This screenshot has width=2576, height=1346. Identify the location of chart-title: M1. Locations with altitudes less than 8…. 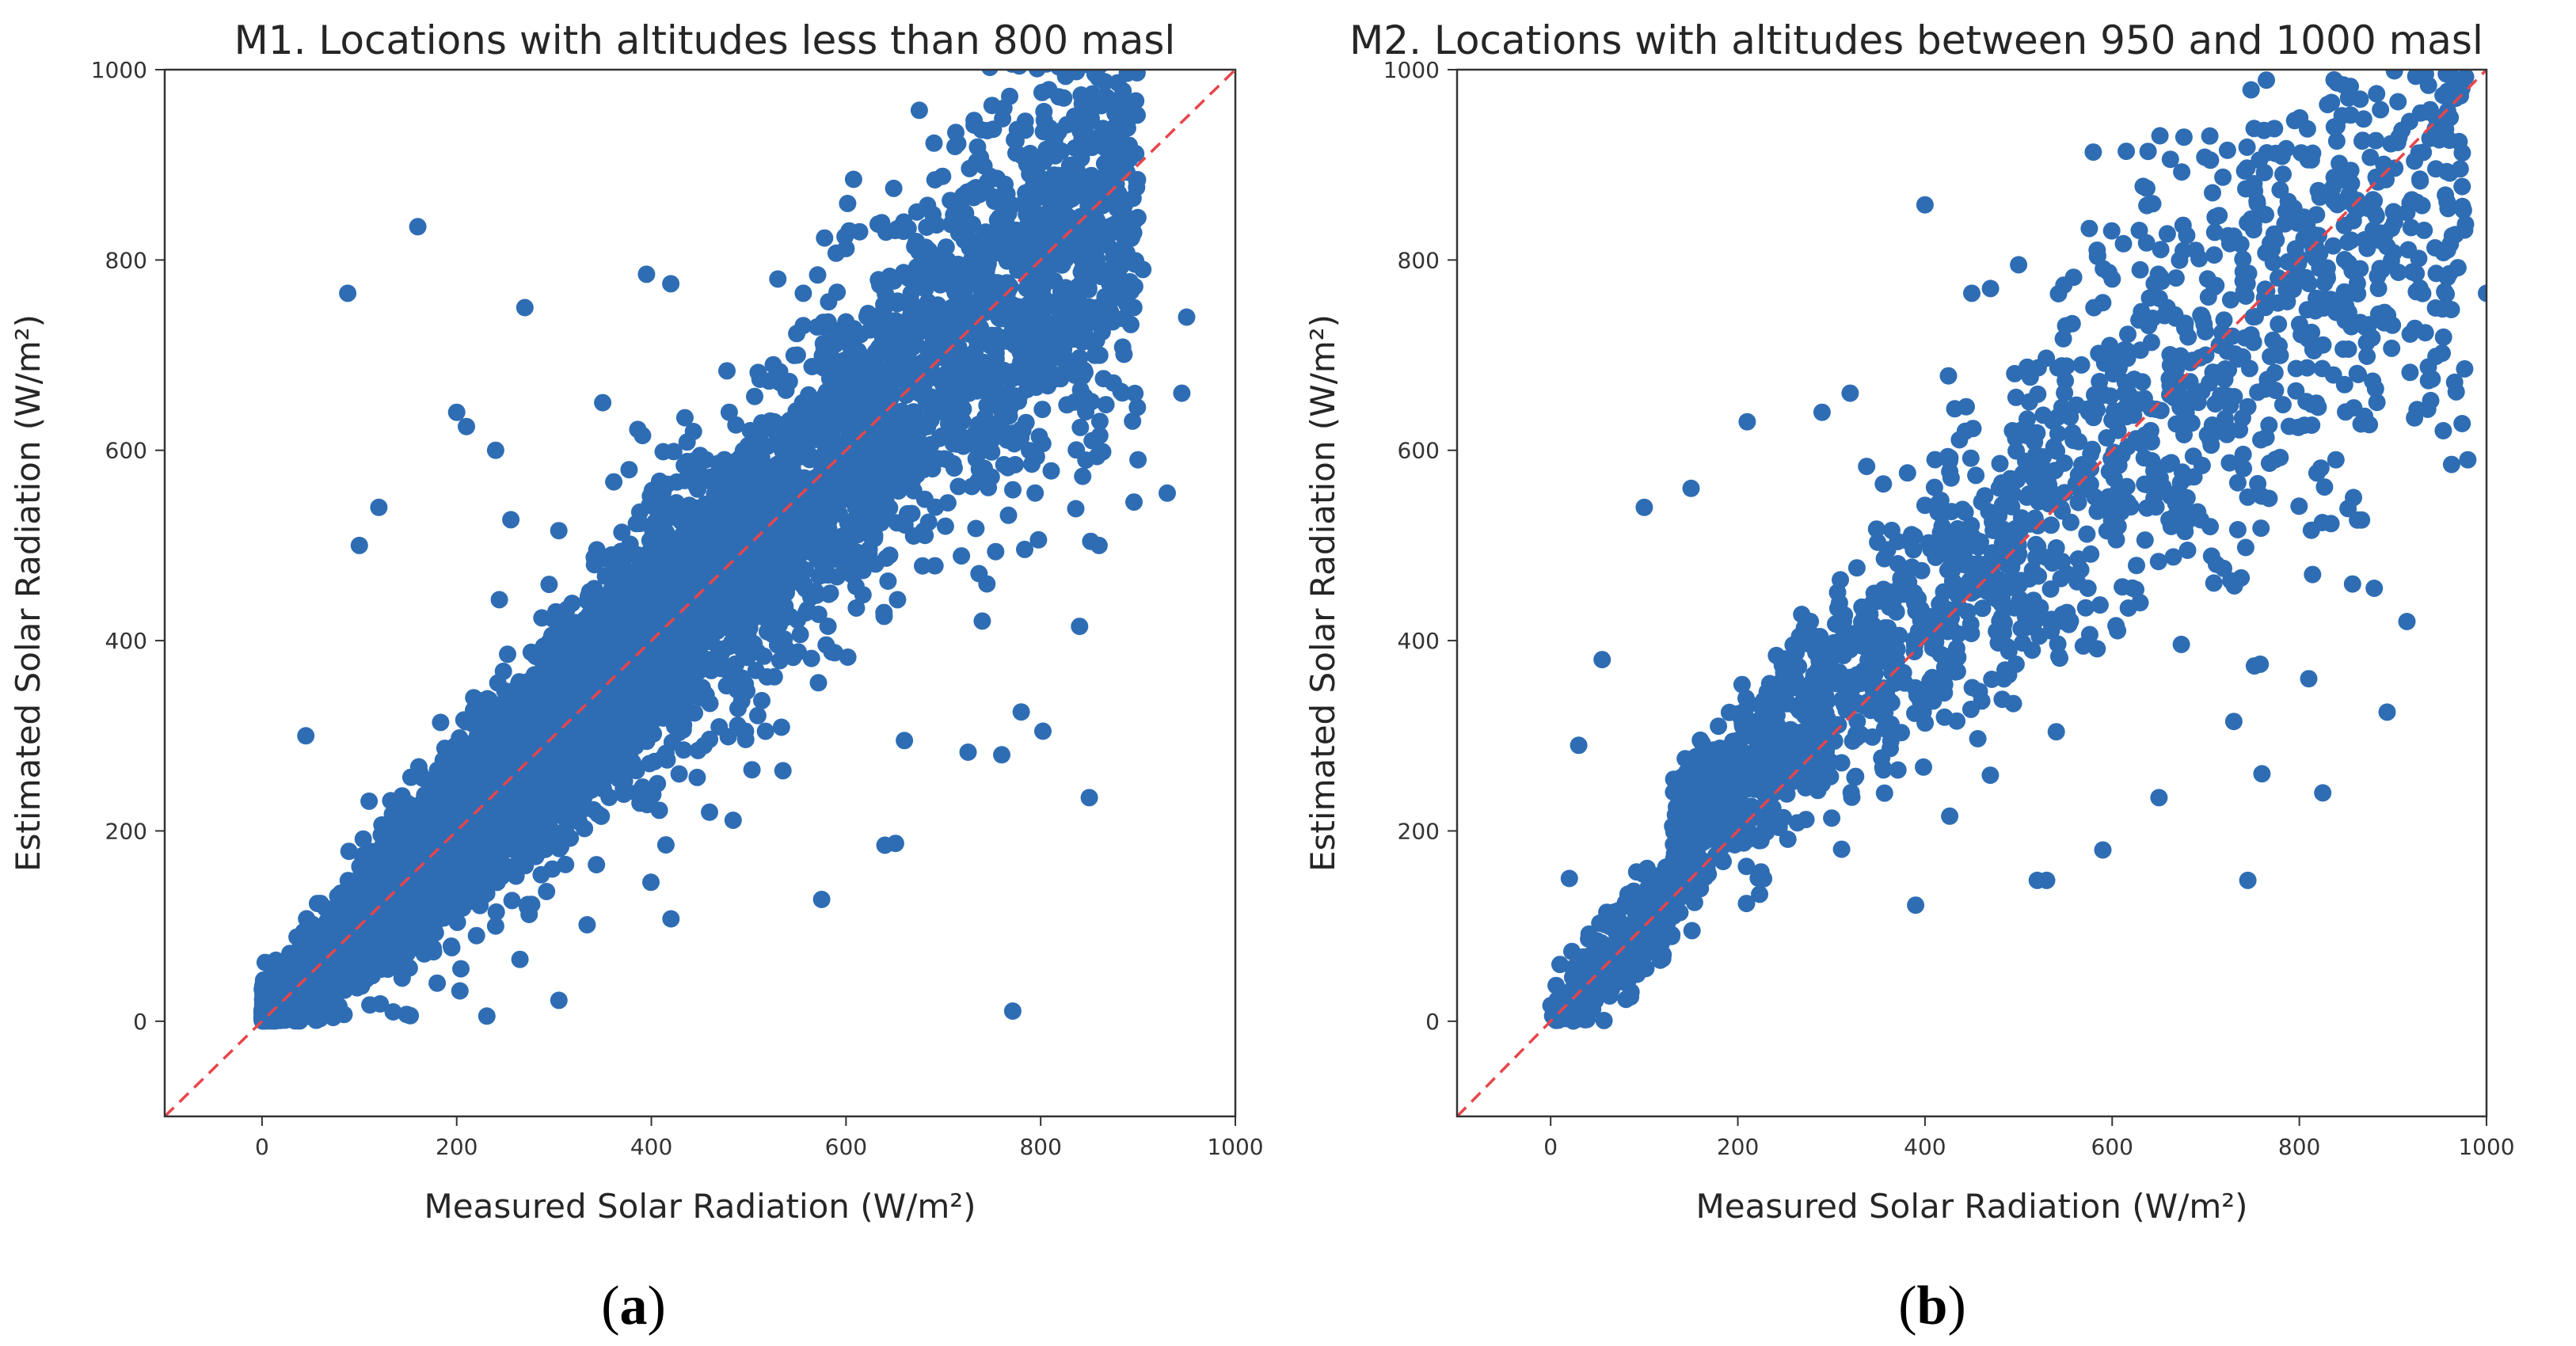
(705, 40).